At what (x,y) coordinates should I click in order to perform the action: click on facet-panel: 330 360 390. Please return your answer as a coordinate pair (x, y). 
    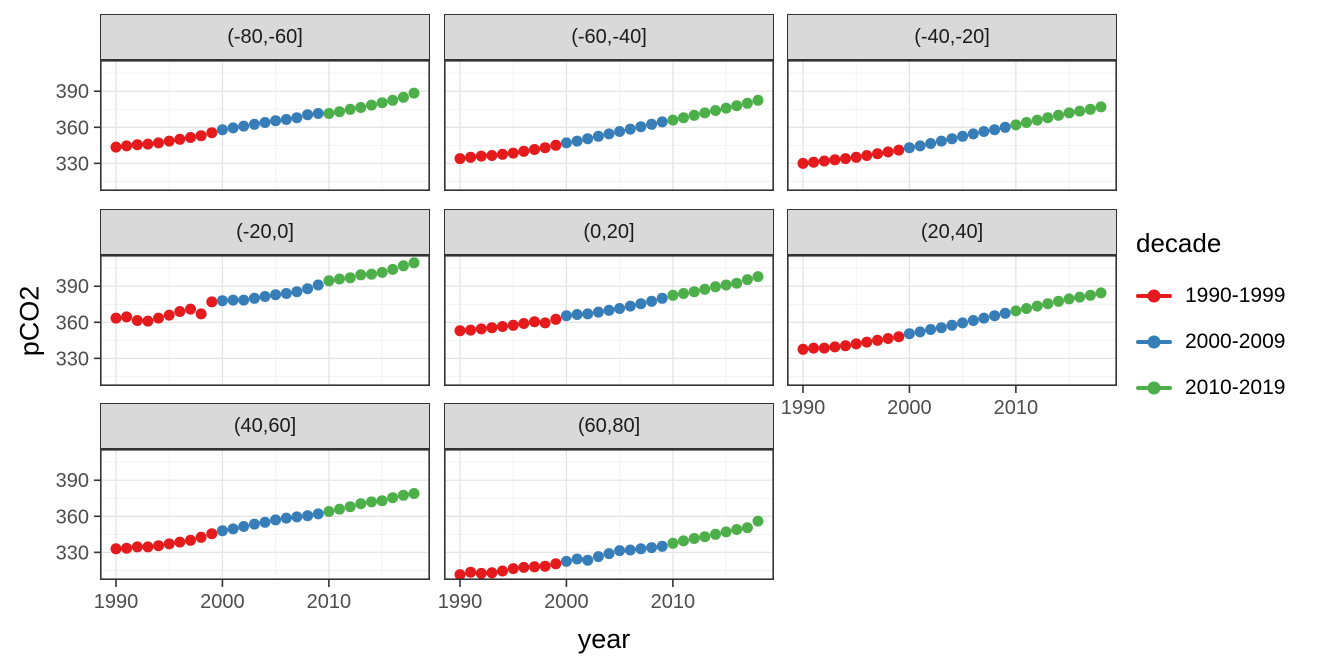
    Looking at the image, I should click on (243, 125).